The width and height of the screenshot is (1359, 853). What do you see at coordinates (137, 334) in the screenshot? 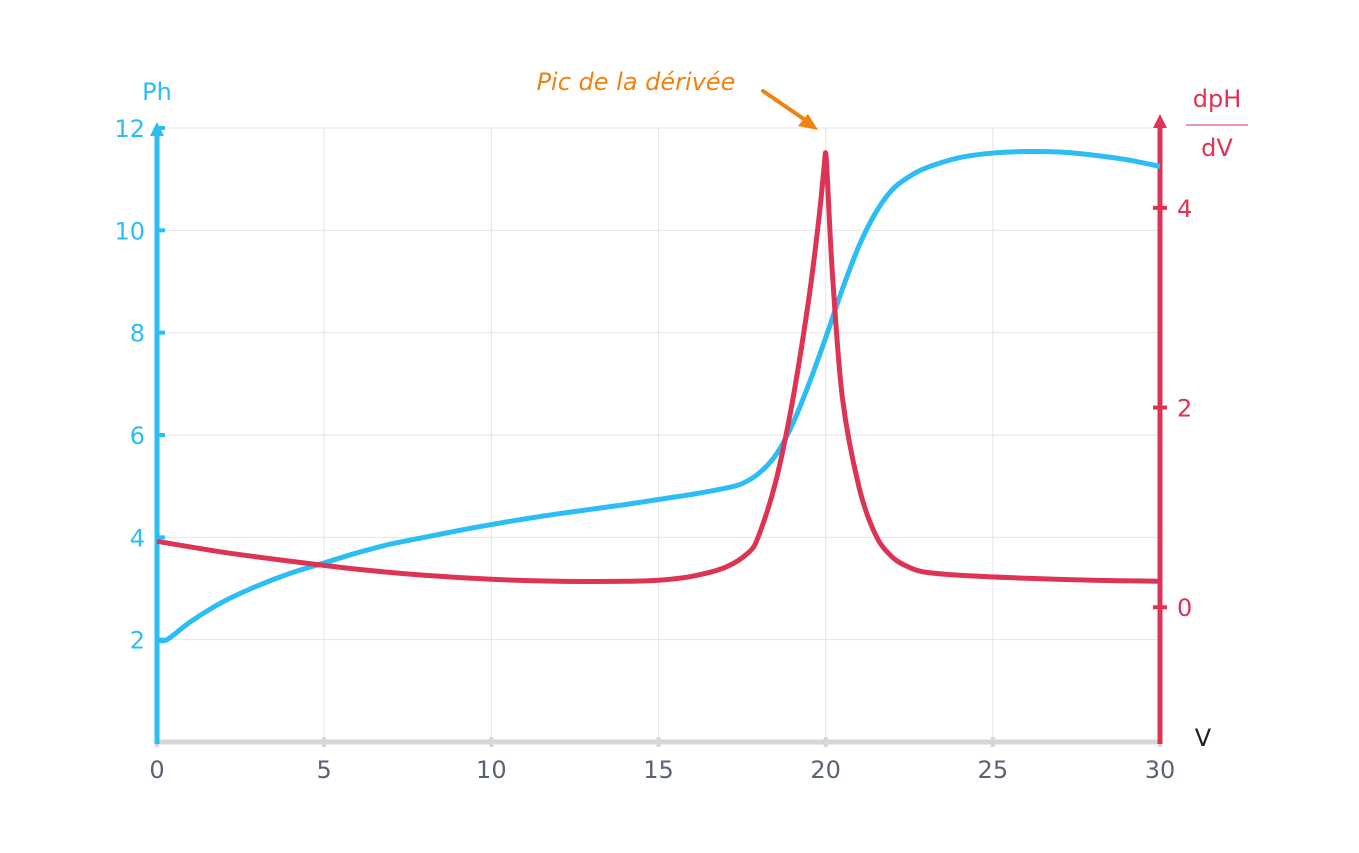
I see `y-left-tick-label: 8` at bounding box center [137, 334].